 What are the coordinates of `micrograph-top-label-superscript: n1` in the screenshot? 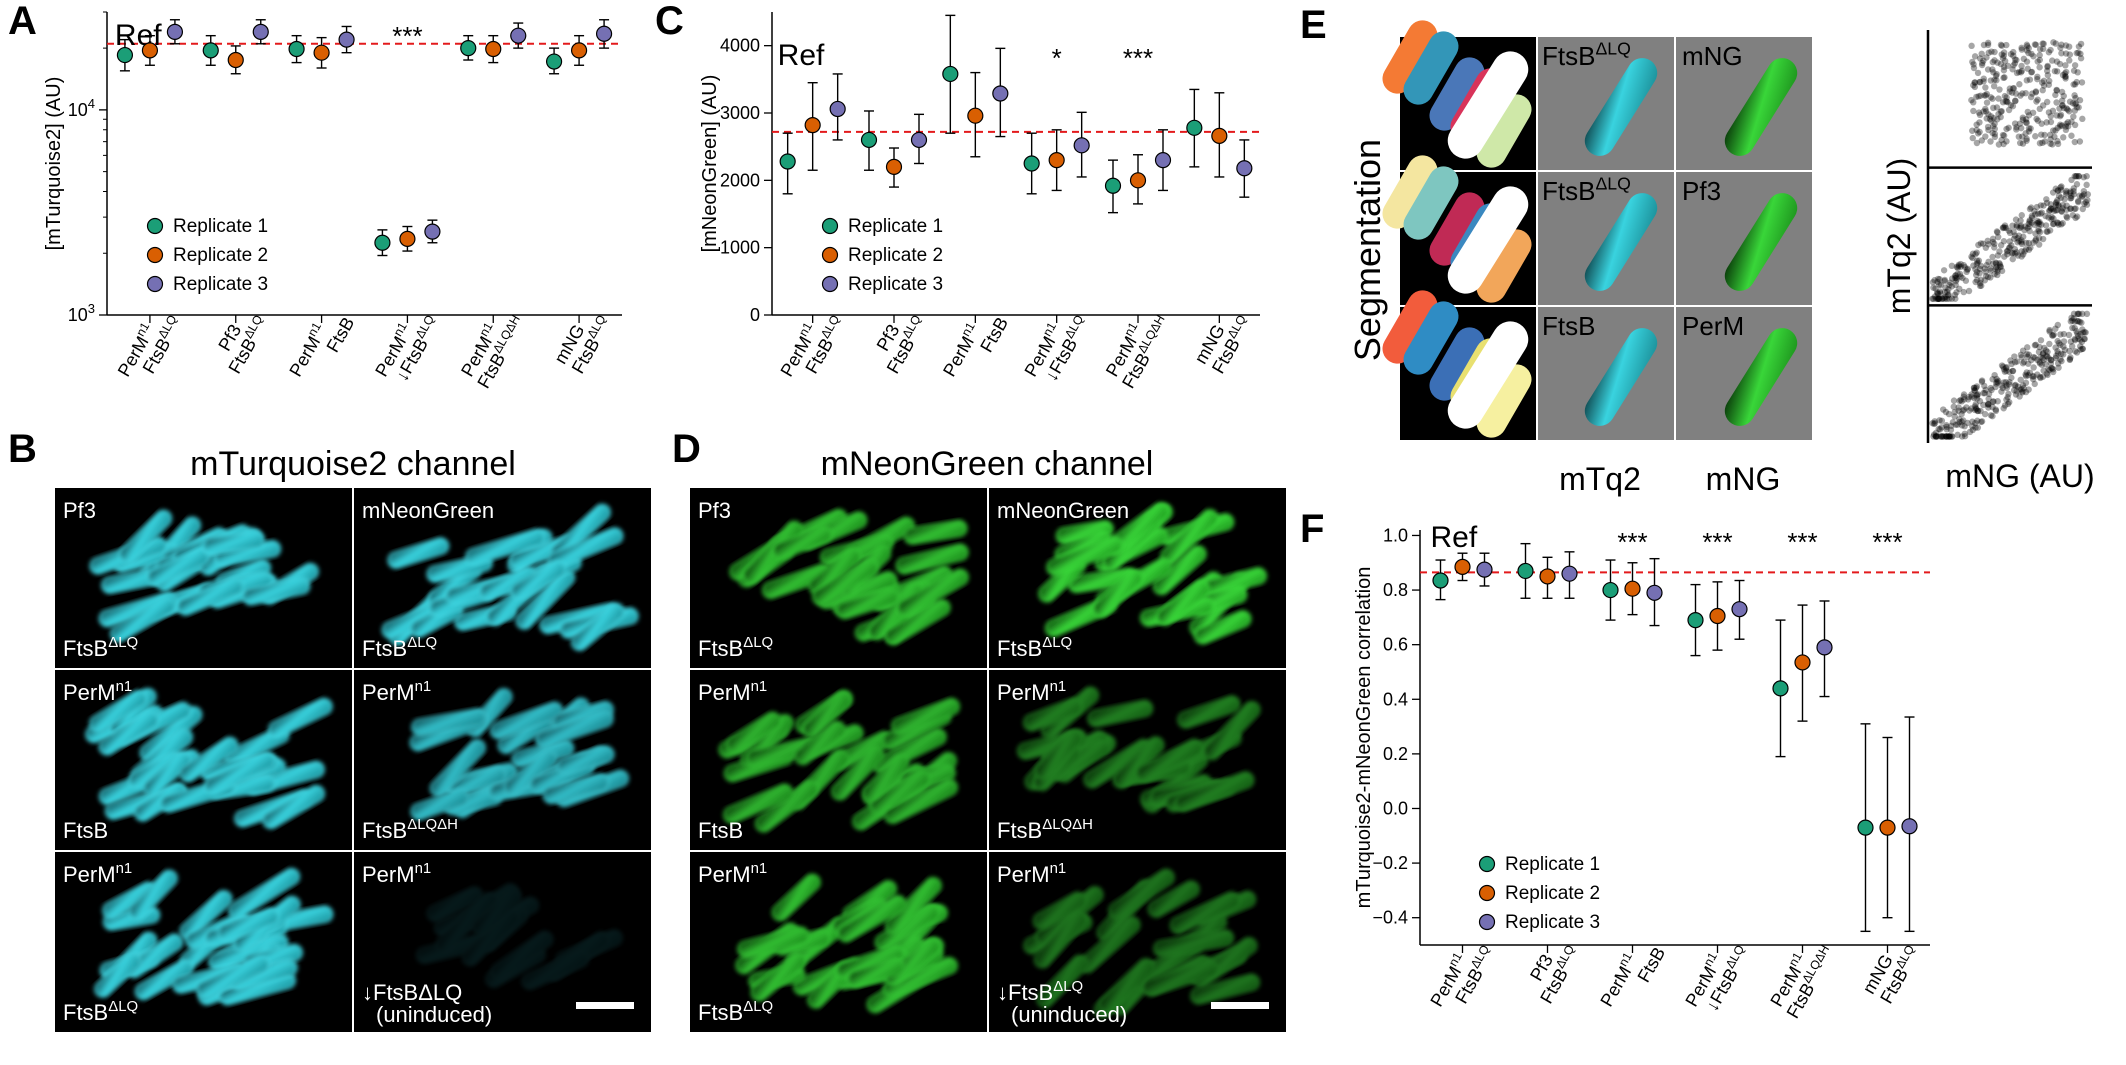 It's located at (759, 868).